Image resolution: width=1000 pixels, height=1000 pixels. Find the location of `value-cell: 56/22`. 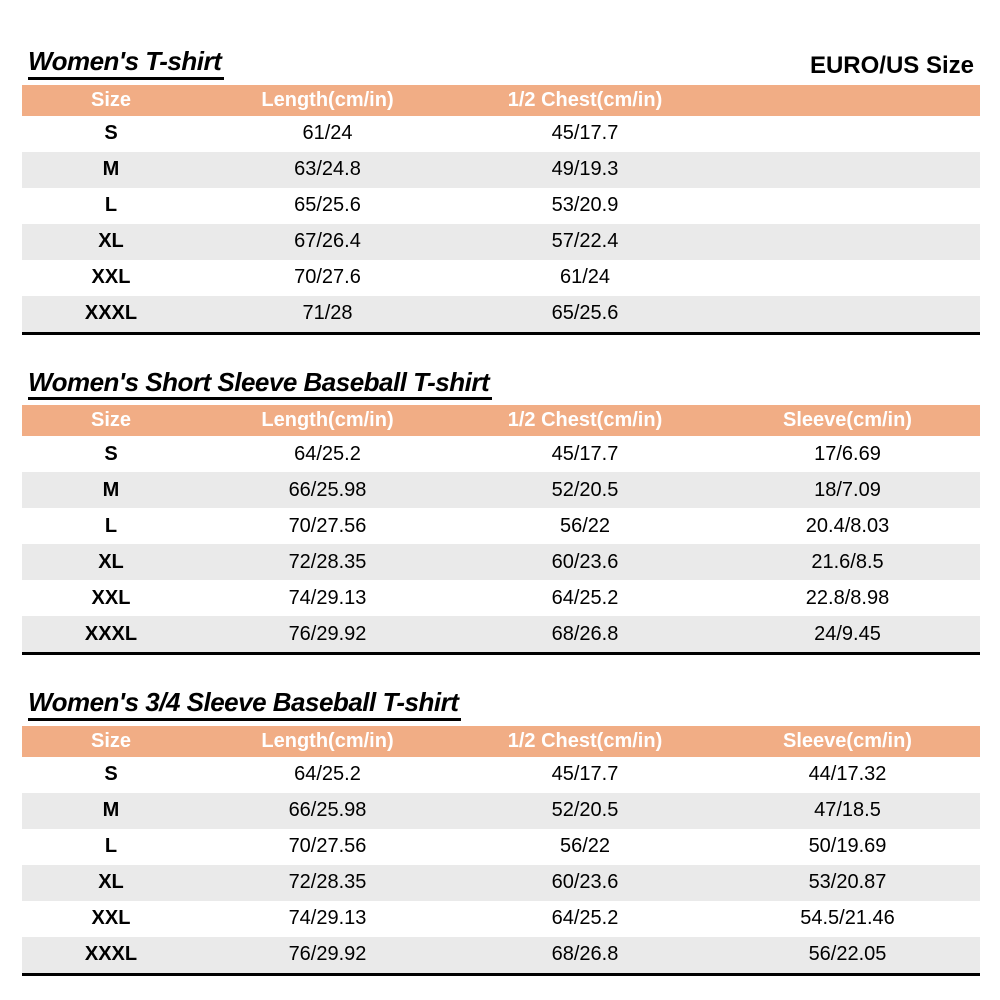

value-cell: 56/22 is located at coordinates (585, 525).